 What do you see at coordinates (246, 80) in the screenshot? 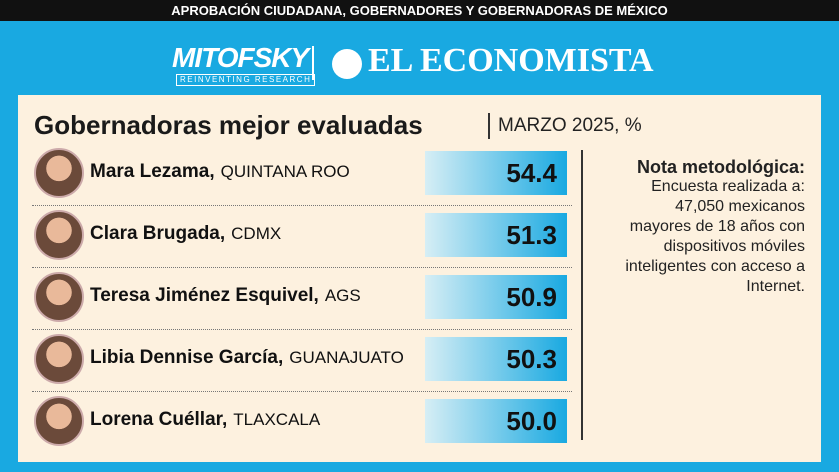
I see `logo-tagline: REINVENTING RESEARCH` at bounding box center [246, 80].